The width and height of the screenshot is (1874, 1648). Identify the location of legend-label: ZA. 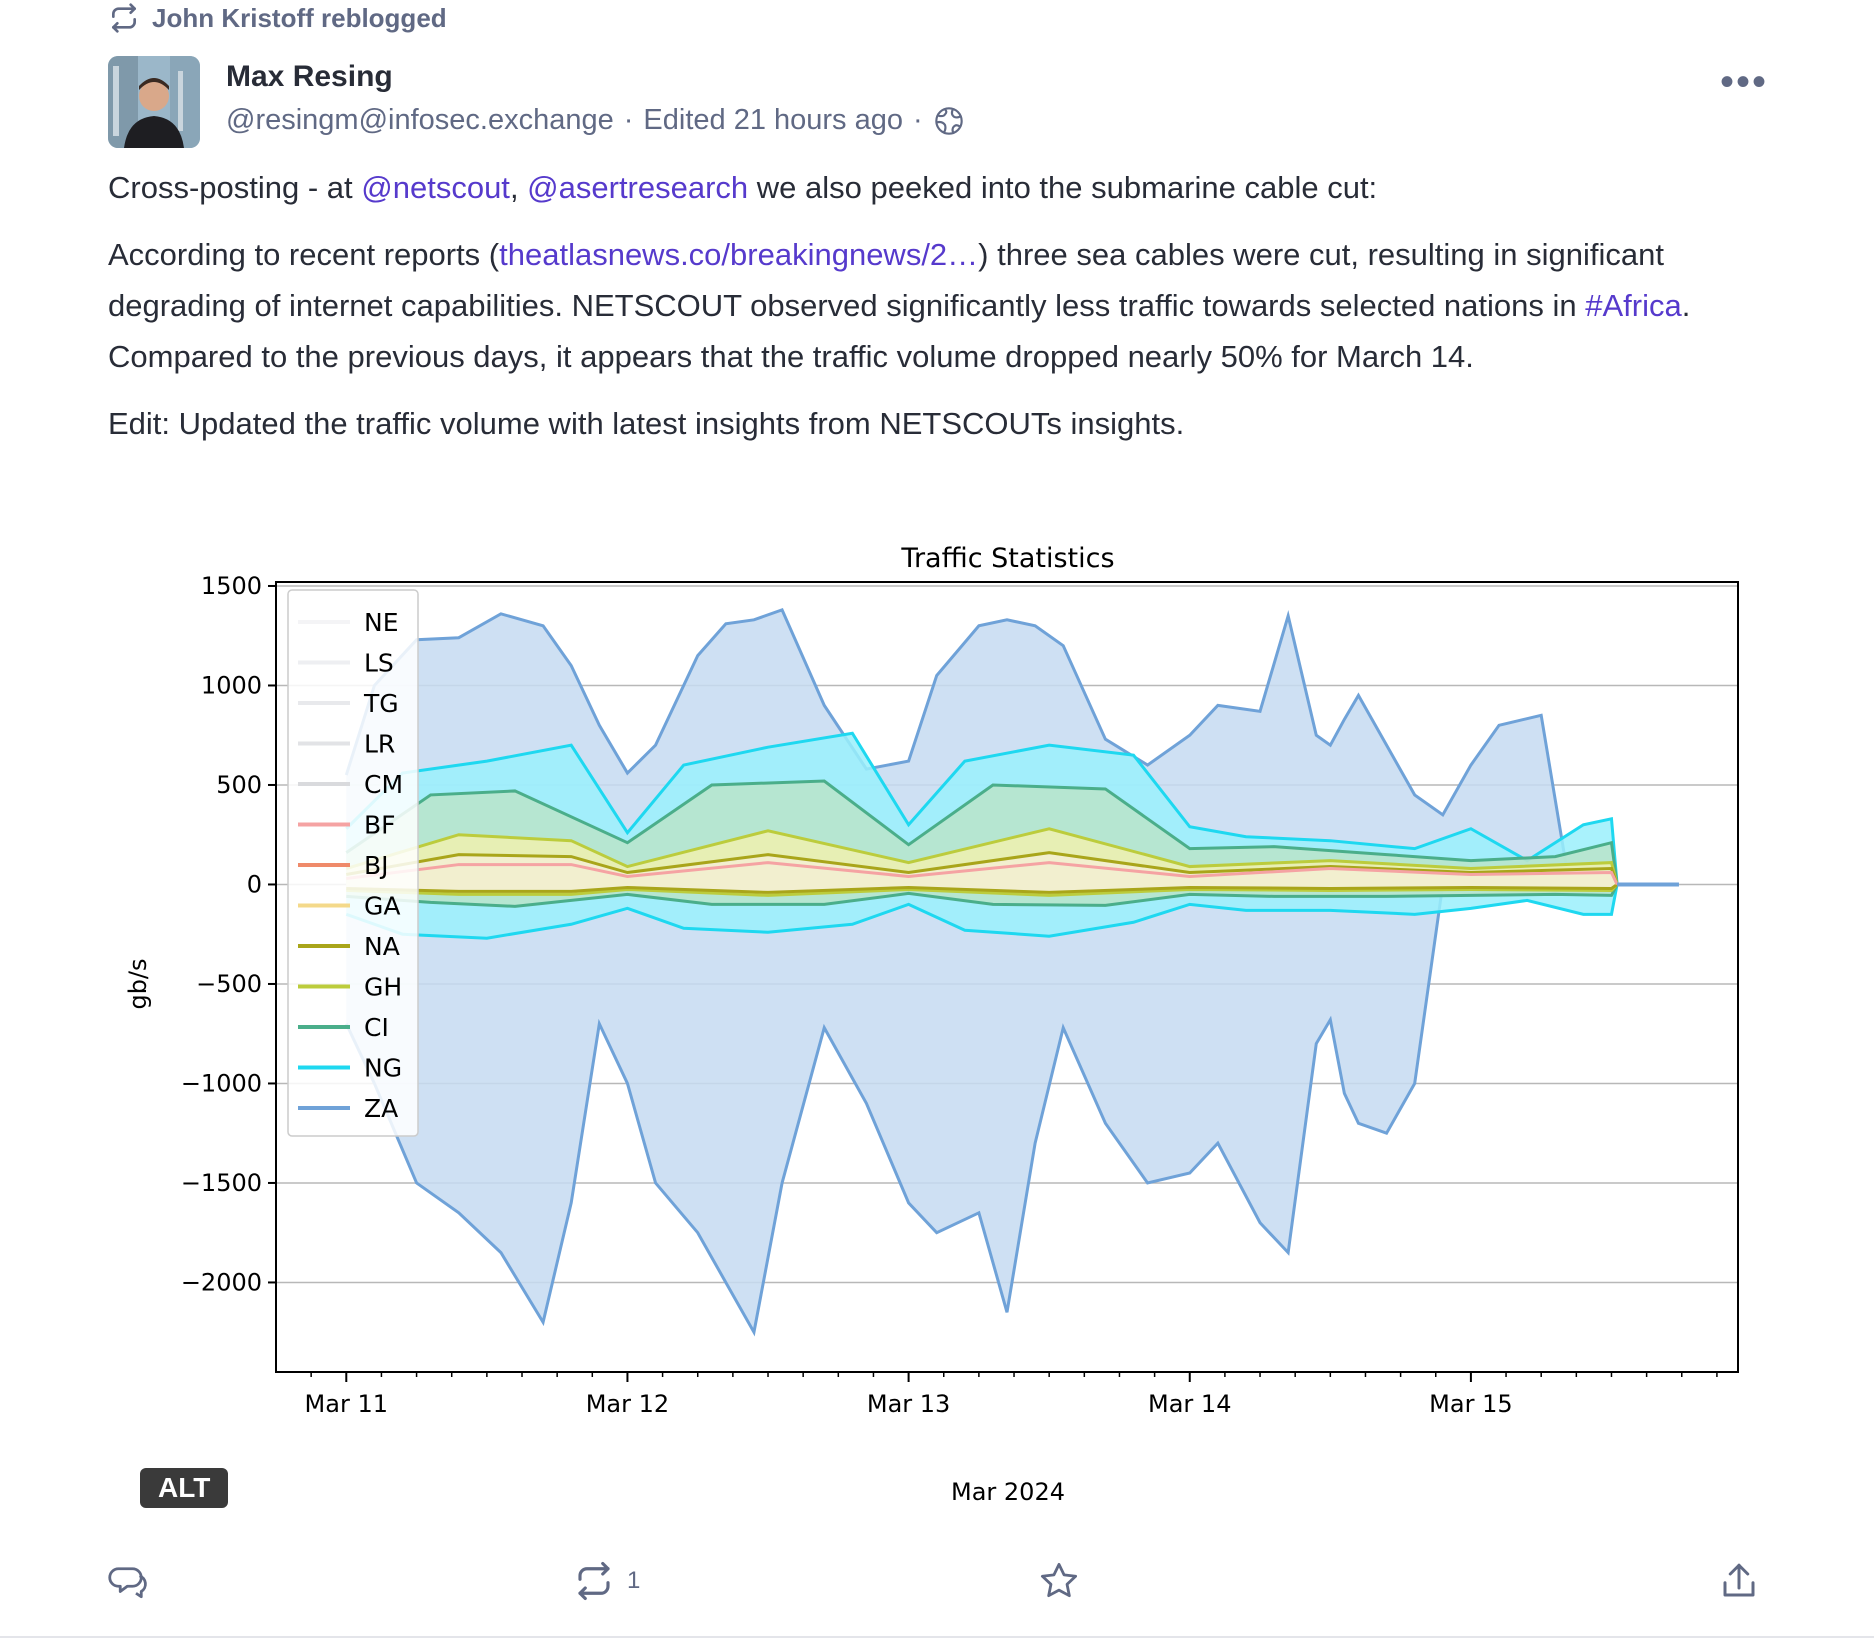
(381, 1108).